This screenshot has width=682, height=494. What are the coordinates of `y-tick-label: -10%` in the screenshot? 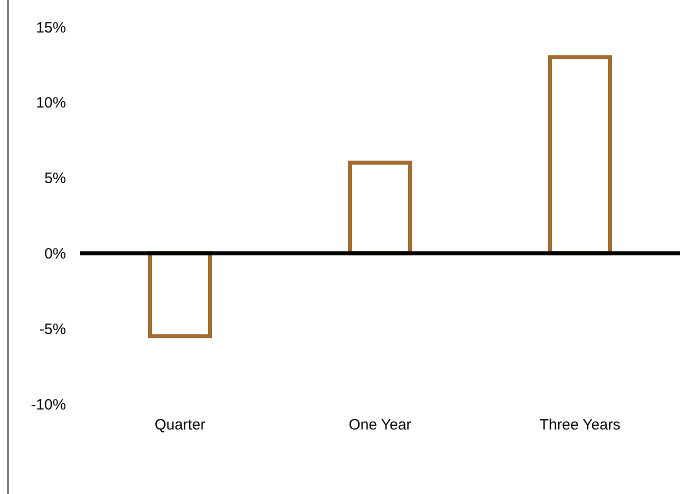 It's located at (48, 405).